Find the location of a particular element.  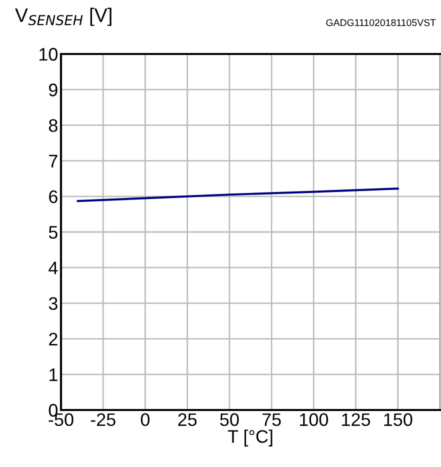

y-tick-label: 10 is located at coordinates (49, 54).